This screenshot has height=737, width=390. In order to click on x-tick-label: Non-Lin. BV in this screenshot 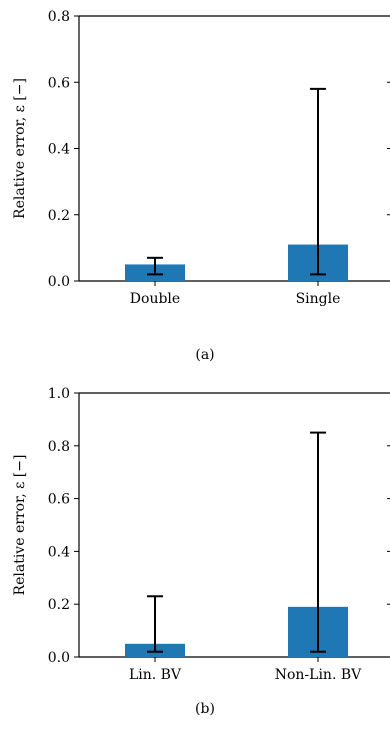, I will do `click(318, 675)`.